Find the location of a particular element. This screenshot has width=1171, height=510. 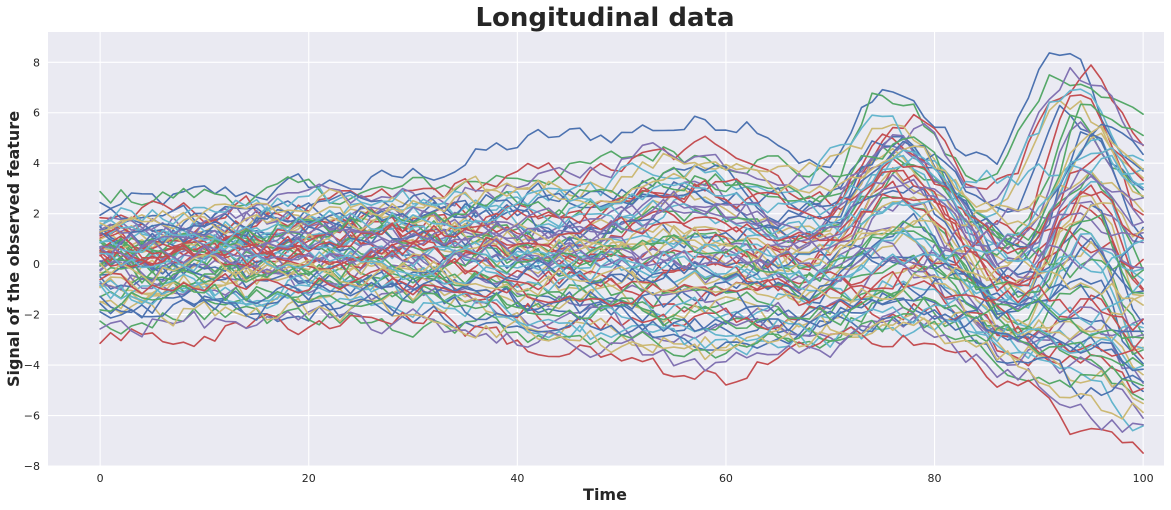

y-tick-label: 2 is located at coordinates (36, 214).